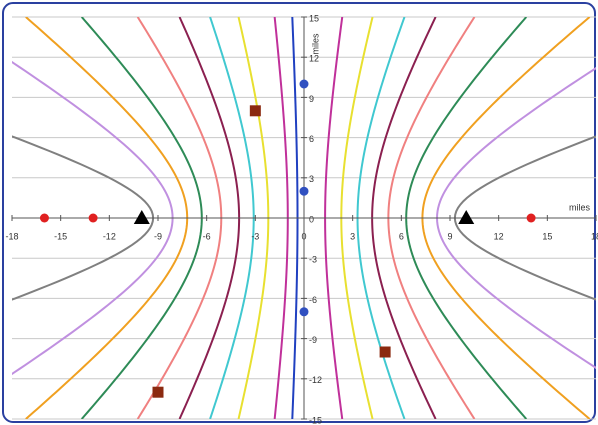 The width and height of the screenshot is (598, 425). Describe the element at coordinates (594, 236) in the screenshot. I see `x-tick-label: 18` at that location.